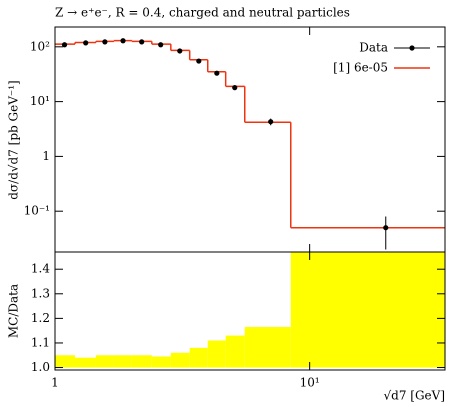  I want to click on x-tick-label: 1, so click(55, 383).